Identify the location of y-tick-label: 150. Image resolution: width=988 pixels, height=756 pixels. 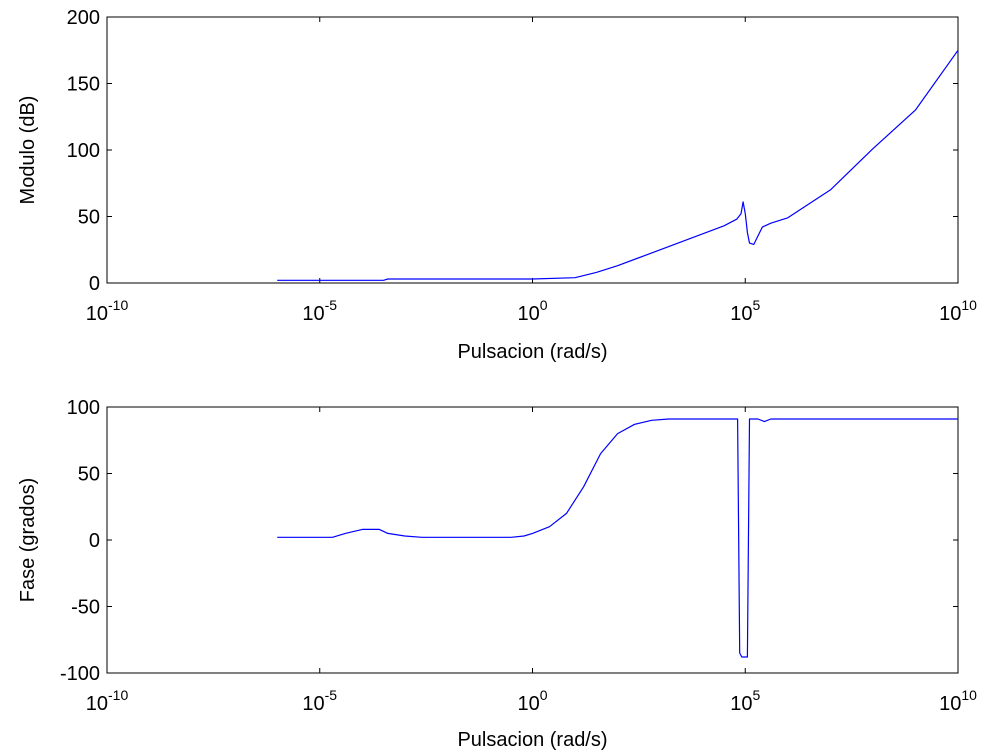
(83, 85).